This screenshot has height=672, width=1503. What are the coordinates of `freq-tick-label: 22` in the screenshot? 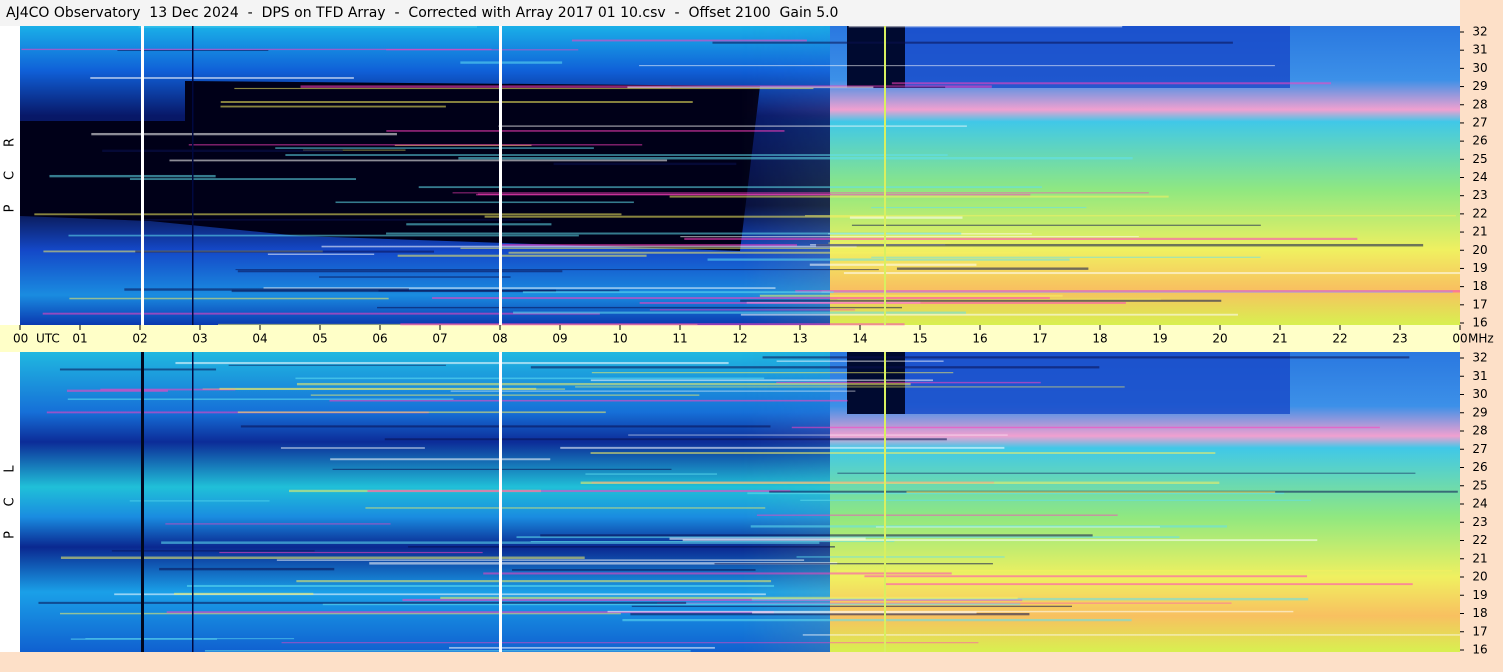 It's located at (1479, 213).